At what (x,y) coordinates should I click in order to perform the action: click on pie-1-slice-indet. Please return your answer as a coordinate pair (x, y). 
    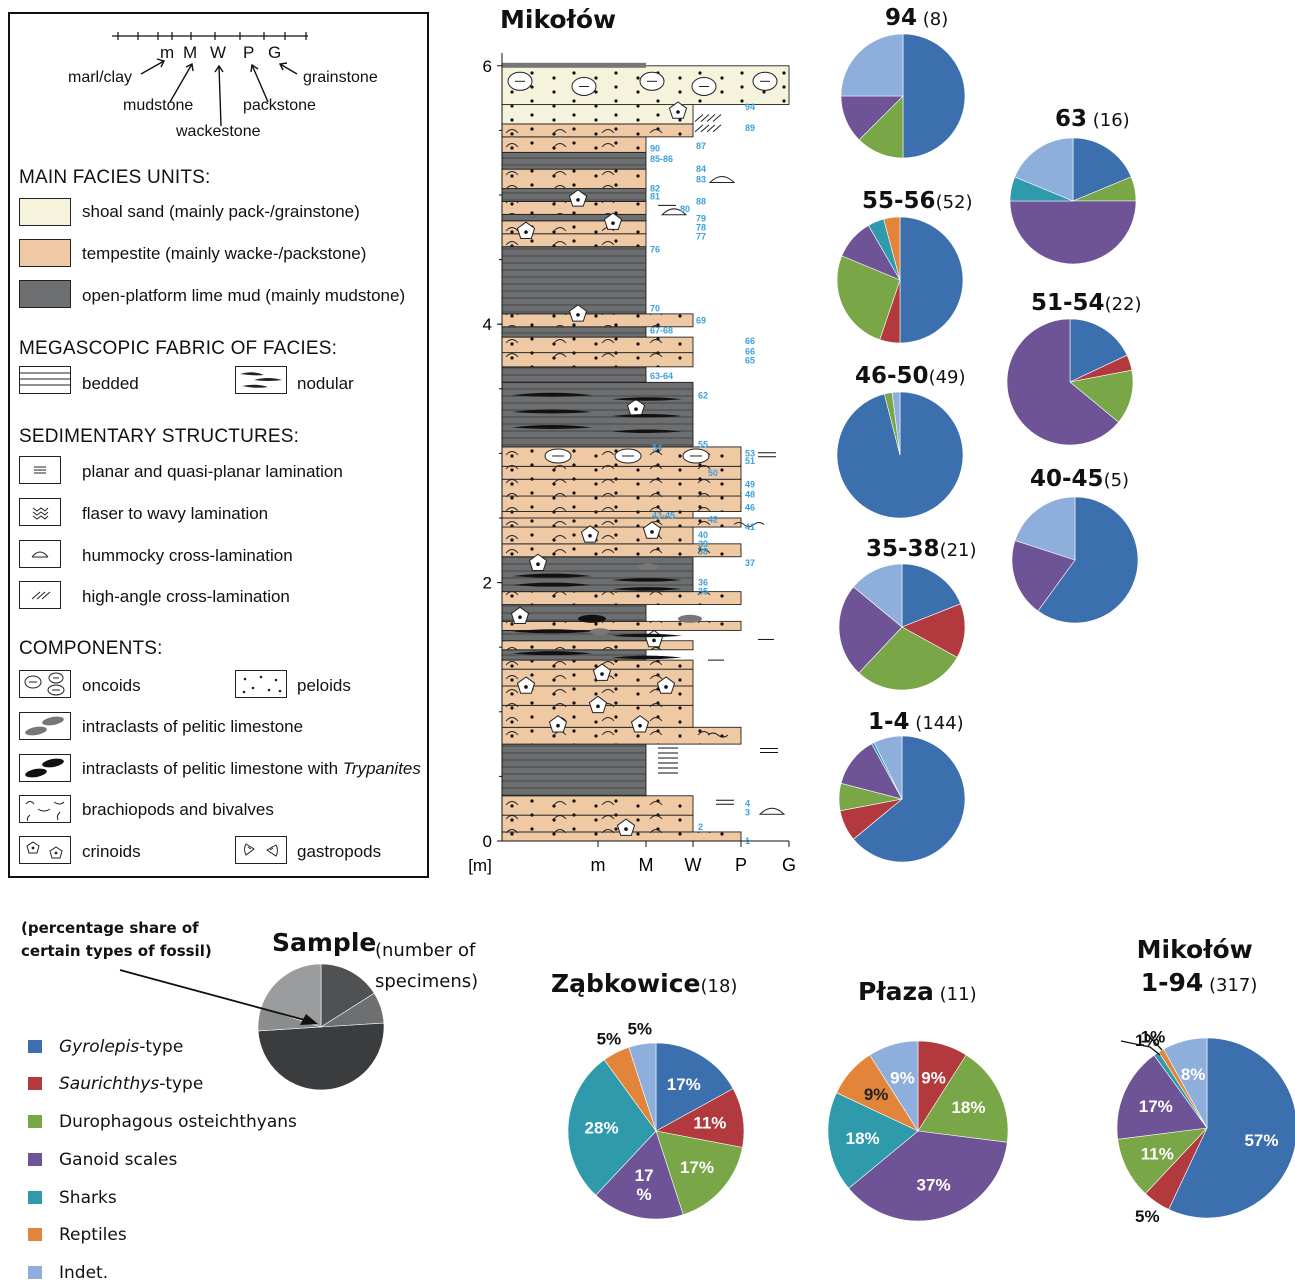
    Looking at the image, I should click on (1044, 169).